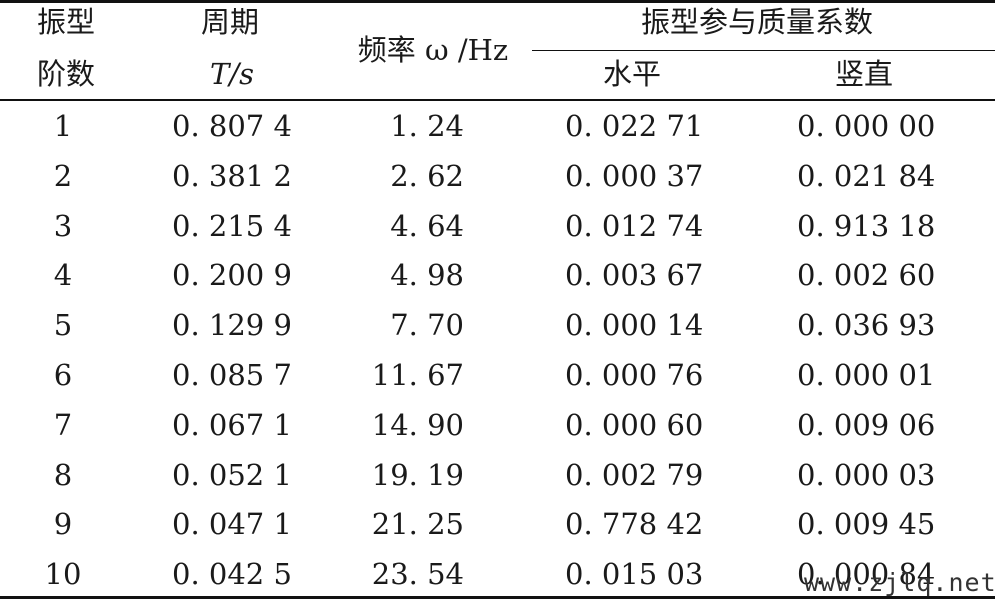  What do you see at coordinates (417, 574) in the screenshot?
I see `cell-frequency: 23. 54` at bounding box center [417, 574].